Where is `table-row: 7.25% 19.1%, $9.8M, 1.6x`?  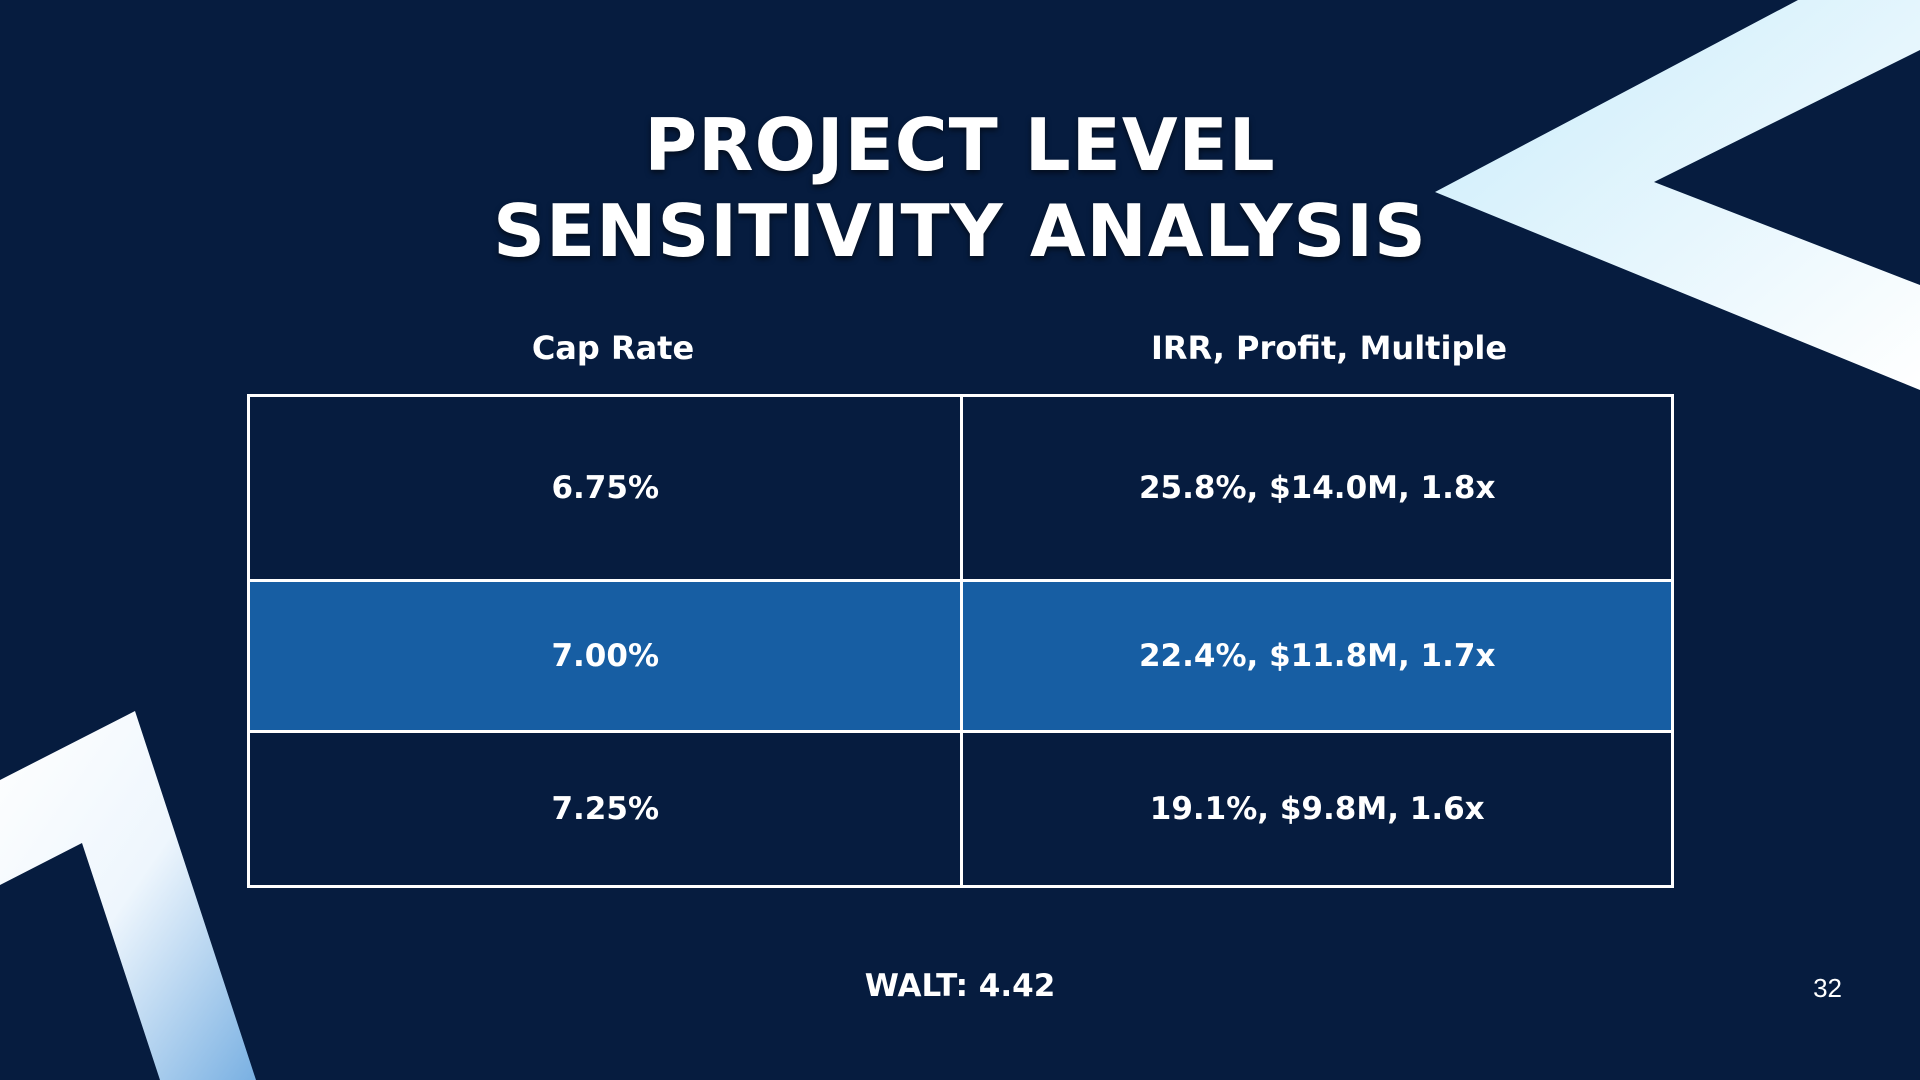 table-row: 7.25% 19.1%, $9.8M, 1.6x is located at coordinates (960, 809).